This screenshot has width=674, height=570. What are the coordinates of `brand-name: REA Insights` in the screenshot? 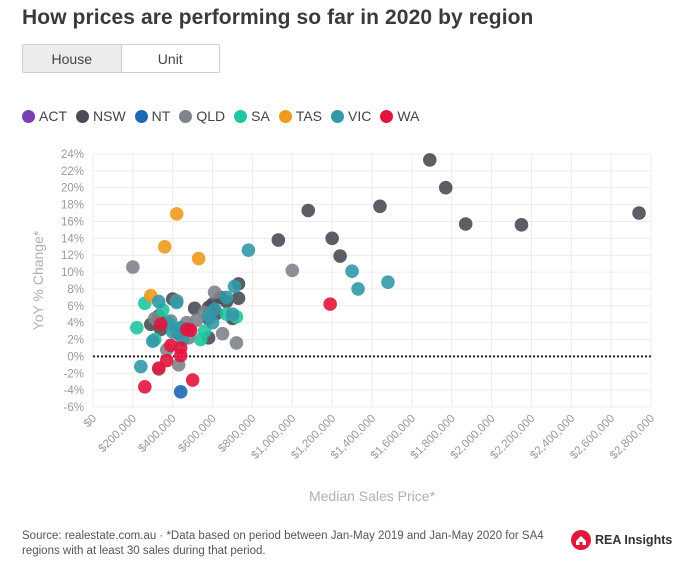 It's located at (634, 540).